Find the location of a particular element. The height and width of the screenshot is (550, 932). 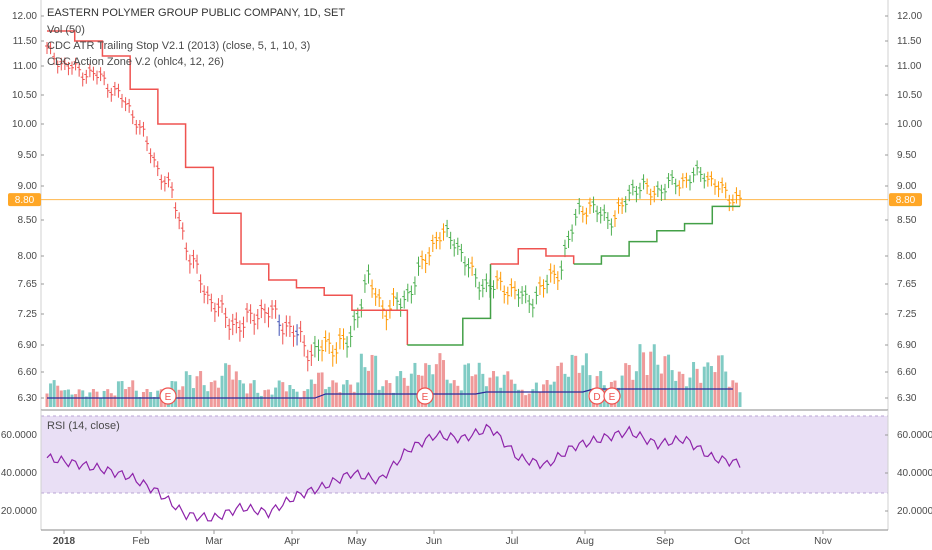

price-tick-right: 7.25 is located at coordinates (907, 314).